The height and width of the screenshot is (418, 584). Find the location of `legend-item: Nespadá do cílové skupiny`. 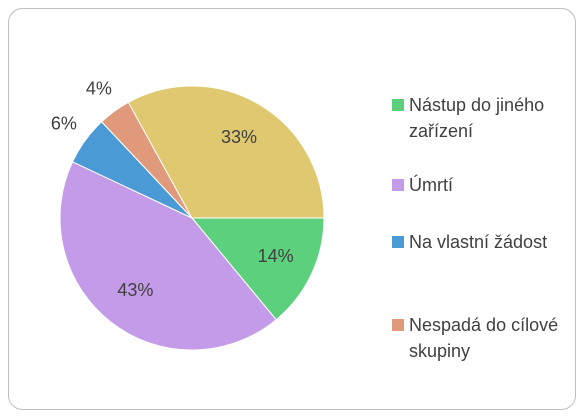

legend-item: Nespadá do cílové skupiny is located at coordinates (479, 338).